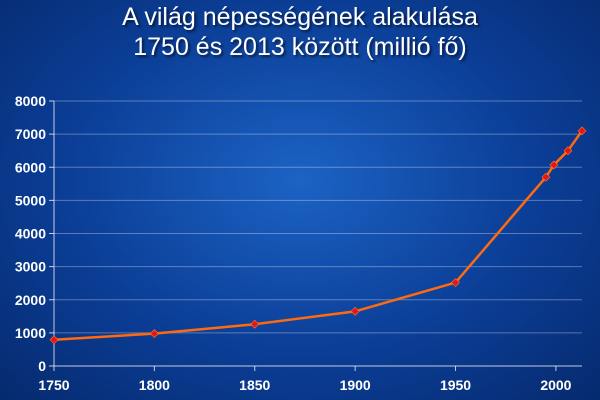  I want to click on y-tick-label: 3000, so click(30, 267).